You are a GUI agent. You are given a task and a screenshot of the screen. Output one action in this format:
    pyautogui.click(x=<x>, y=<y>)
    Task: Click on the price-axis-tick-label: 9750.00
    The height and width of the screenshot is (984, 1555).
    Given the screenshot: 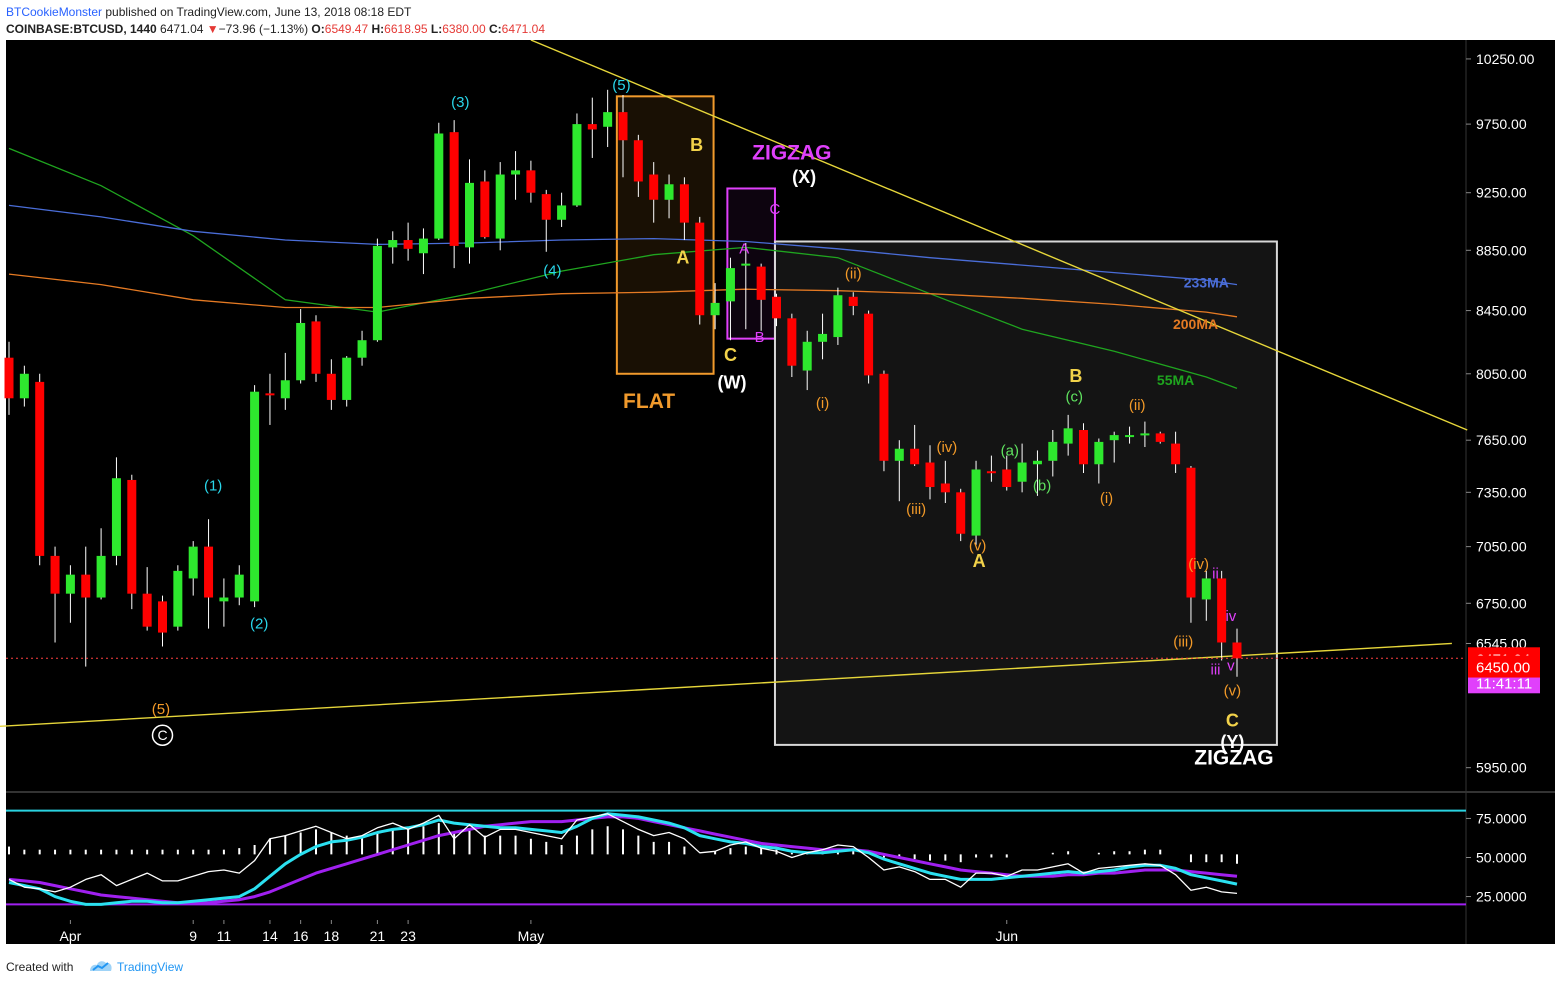 What is the action you would take?
    pyautogui.click(x=1501, y=124)
    